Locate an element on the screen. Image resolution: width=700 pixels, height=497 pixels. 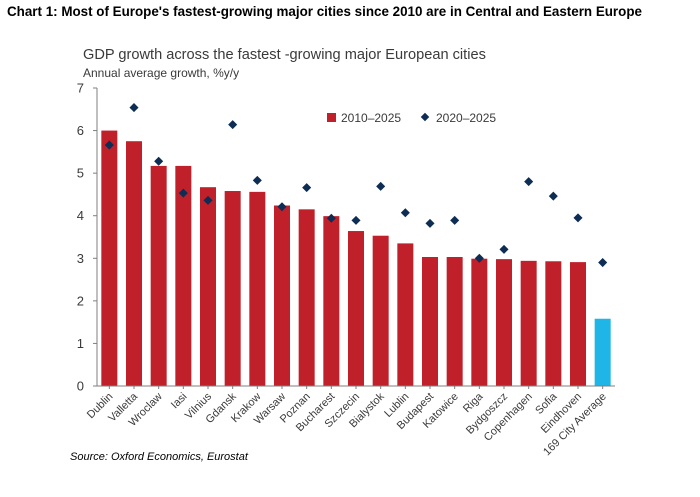
y-tick-label: 3 is located at coordinates (80, 258).